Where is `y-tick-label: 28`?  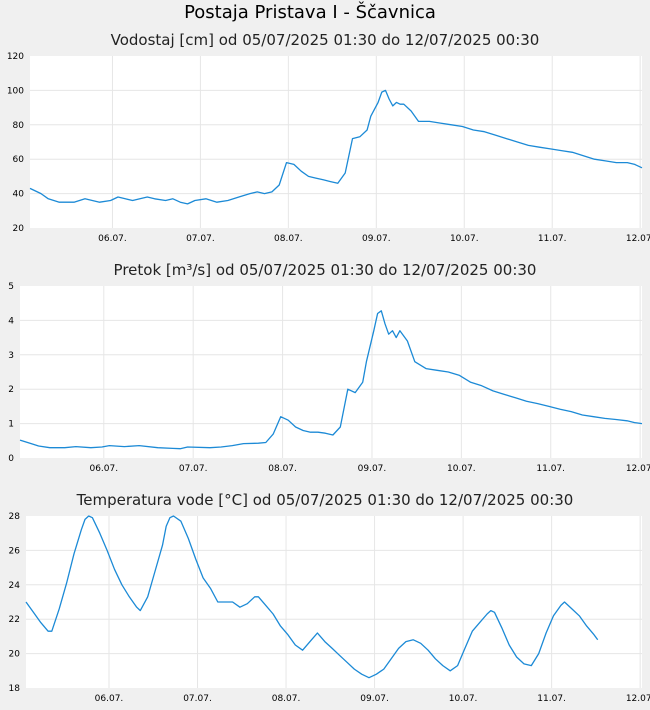 y-tick-label: 28 is located at coordinates (15, 517).